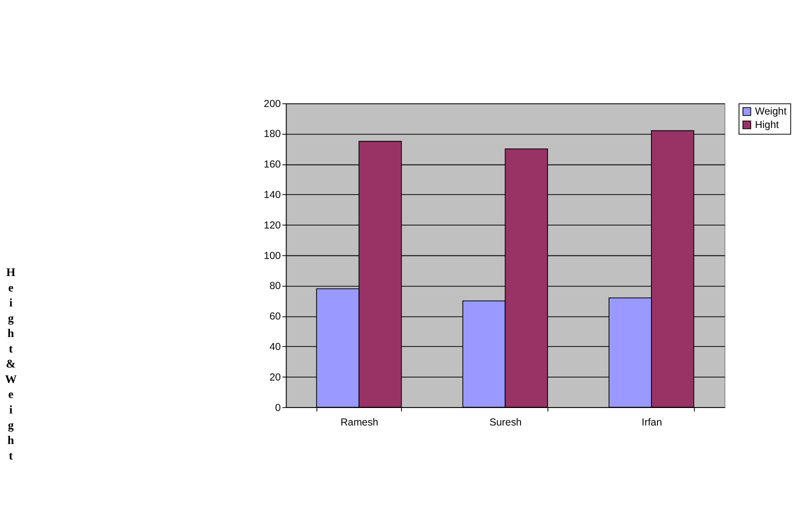  Describe the element at coordinates (652, 423) in the screenshot. I see `x-tick-label: Irfan` at that location.